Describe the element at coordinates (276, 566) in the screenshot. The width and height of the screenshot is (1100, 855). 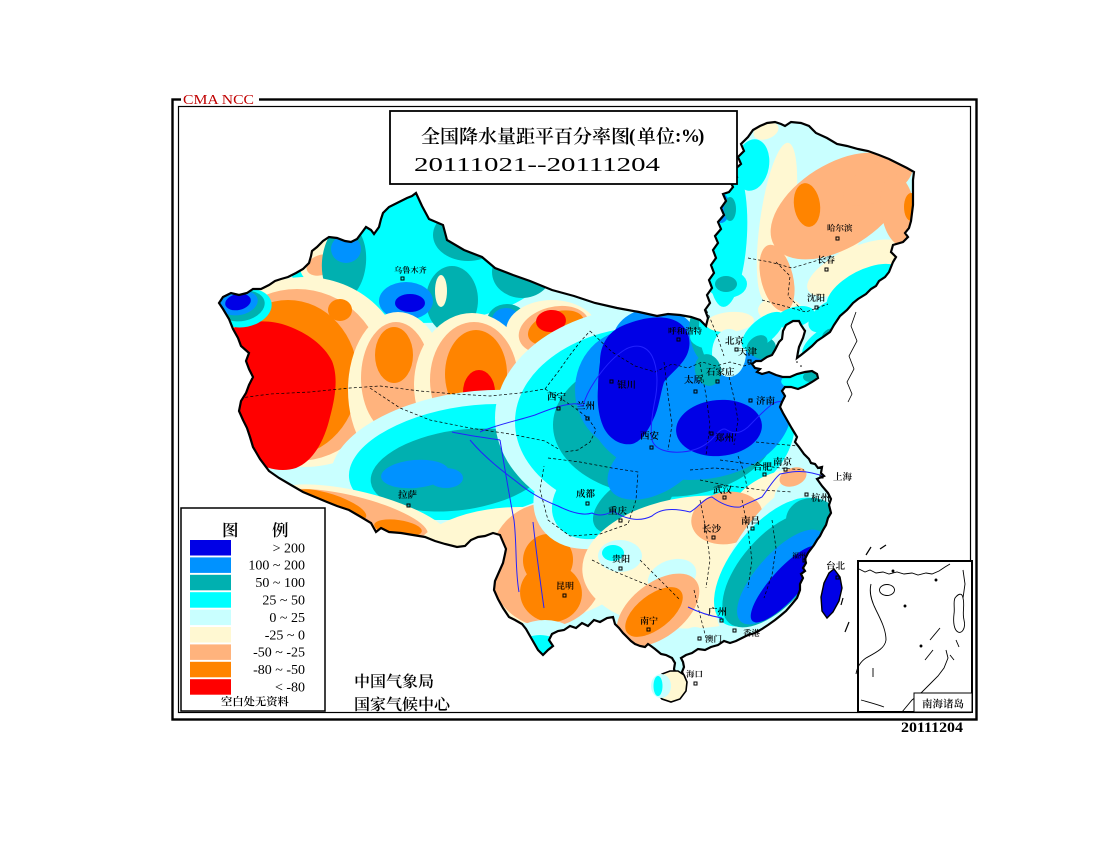
I see `svg-text: 100 ~ 200` at that location.